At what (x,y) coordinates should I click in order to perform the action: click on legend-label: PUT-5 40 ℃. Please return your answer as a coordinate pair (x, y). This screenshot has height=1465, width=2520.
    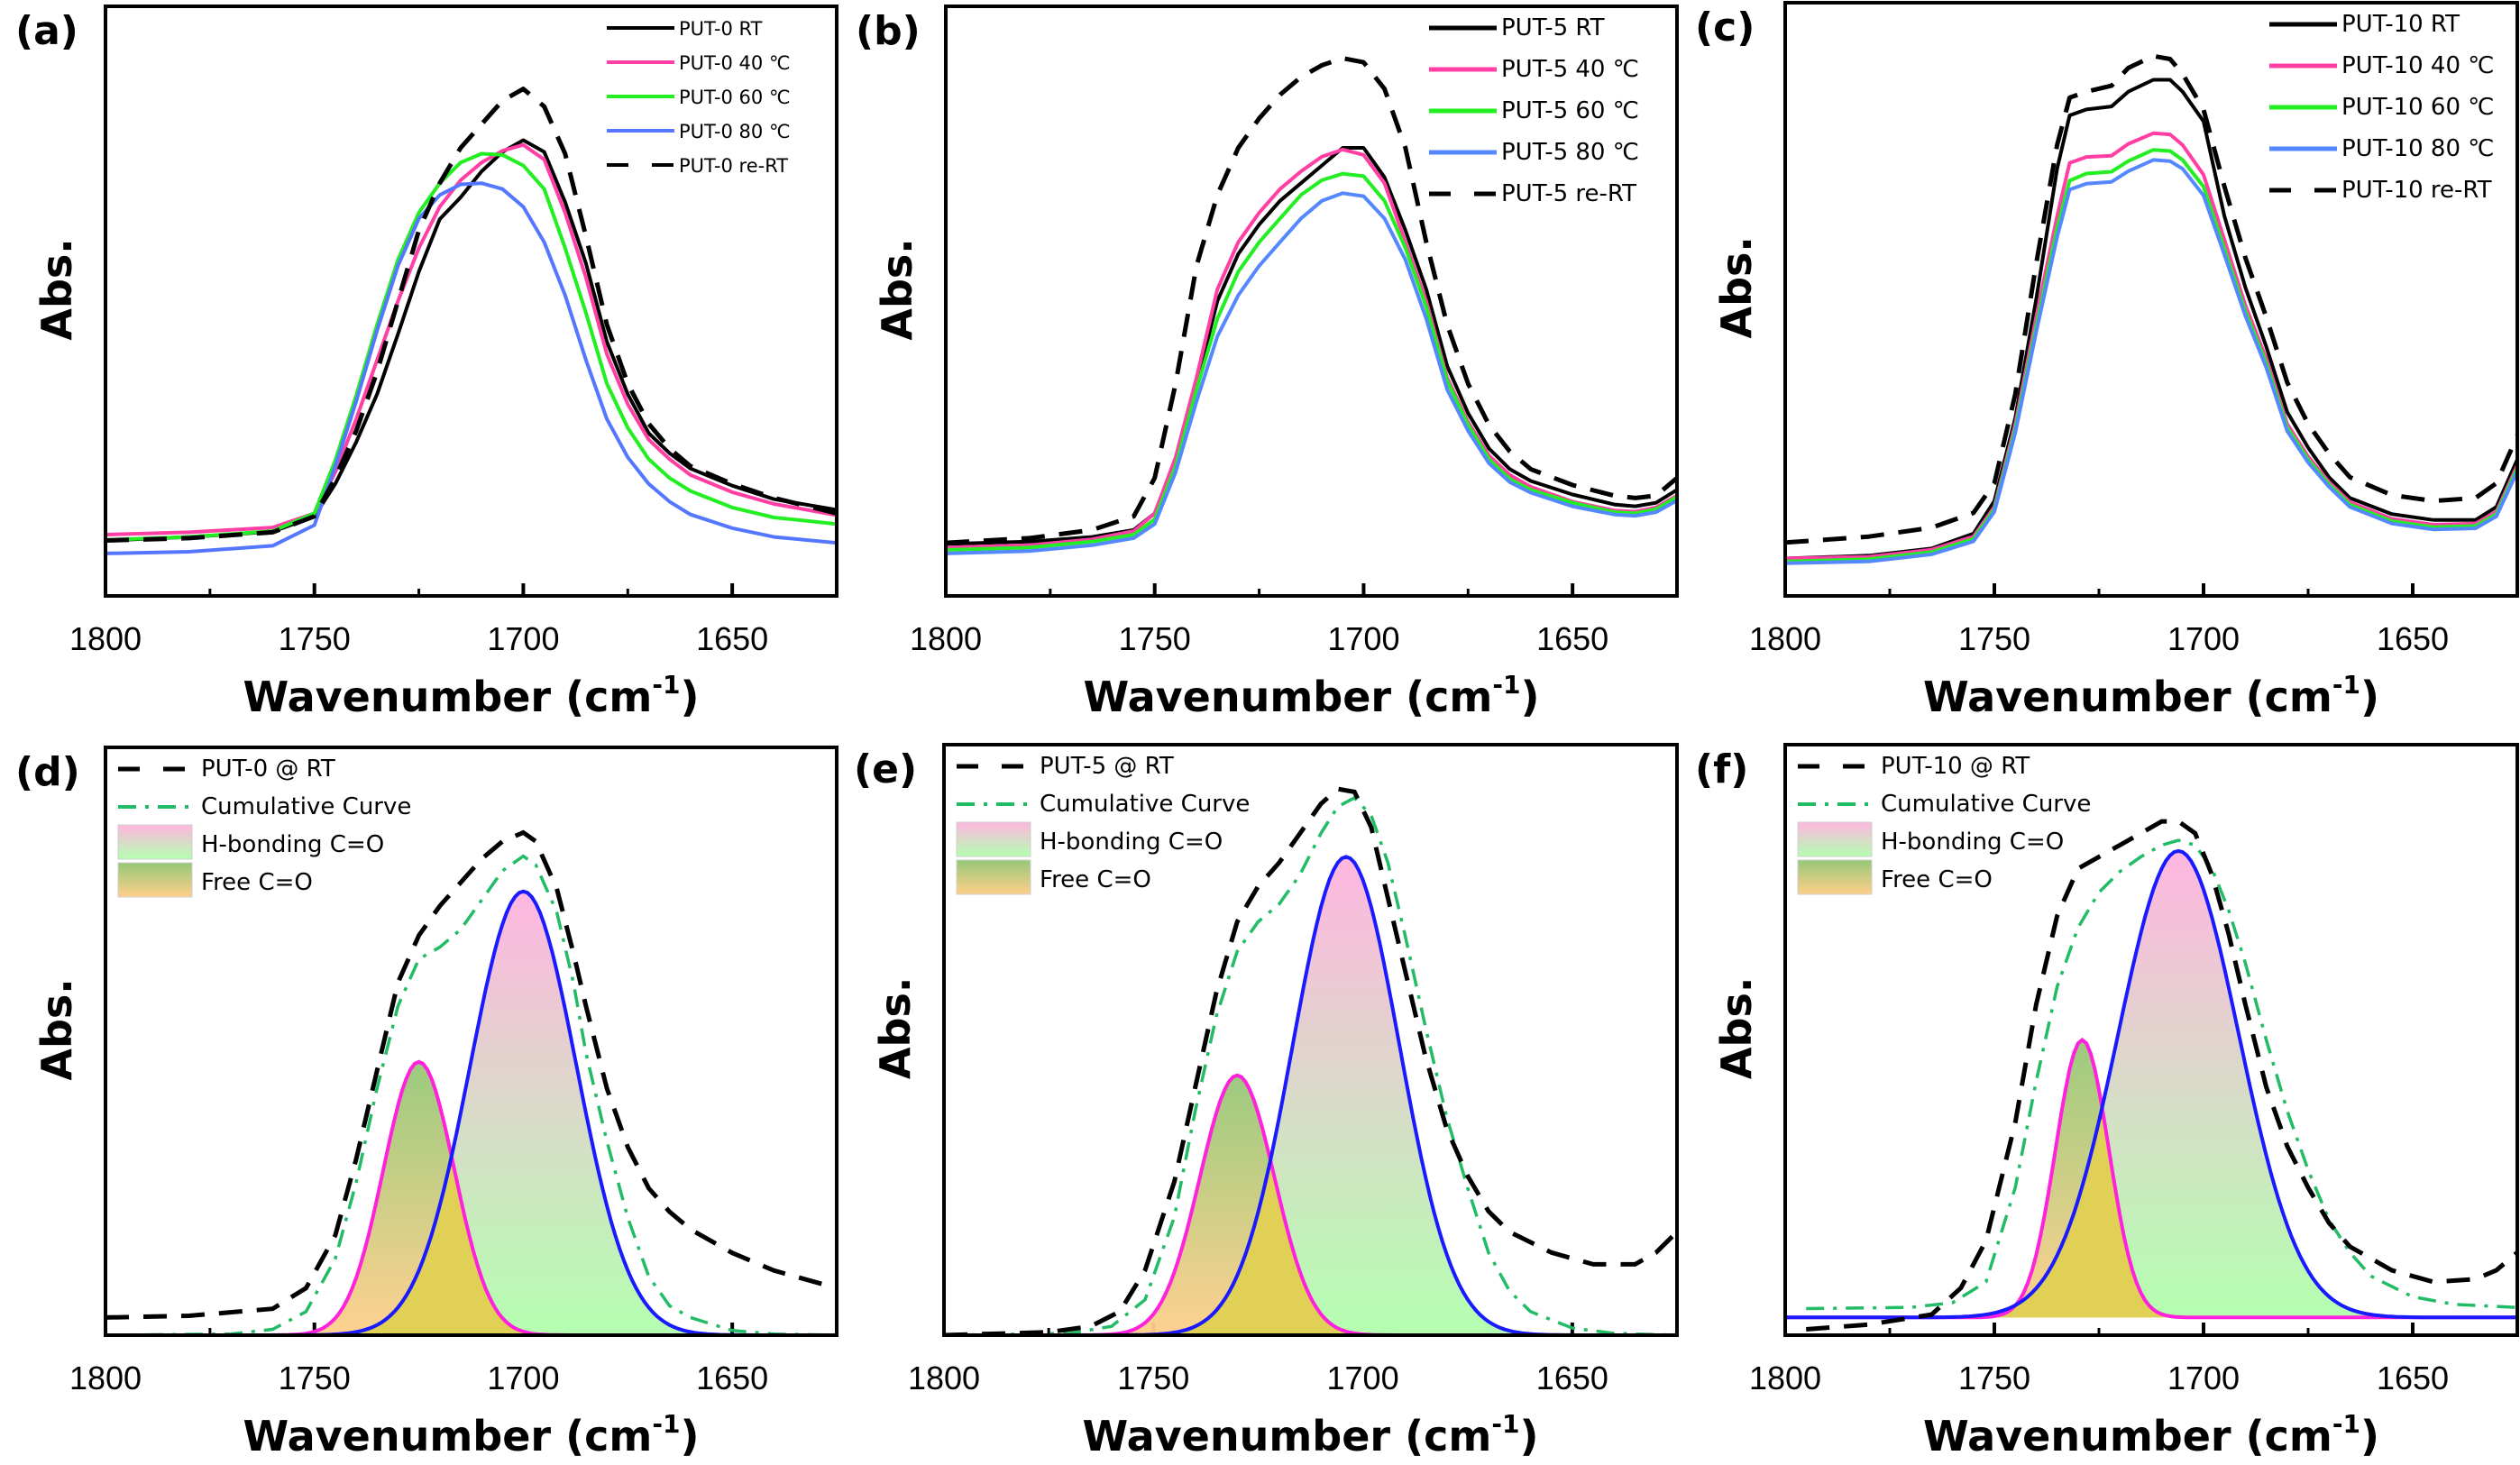
    Looking at the image, I should click on (1570, 69).